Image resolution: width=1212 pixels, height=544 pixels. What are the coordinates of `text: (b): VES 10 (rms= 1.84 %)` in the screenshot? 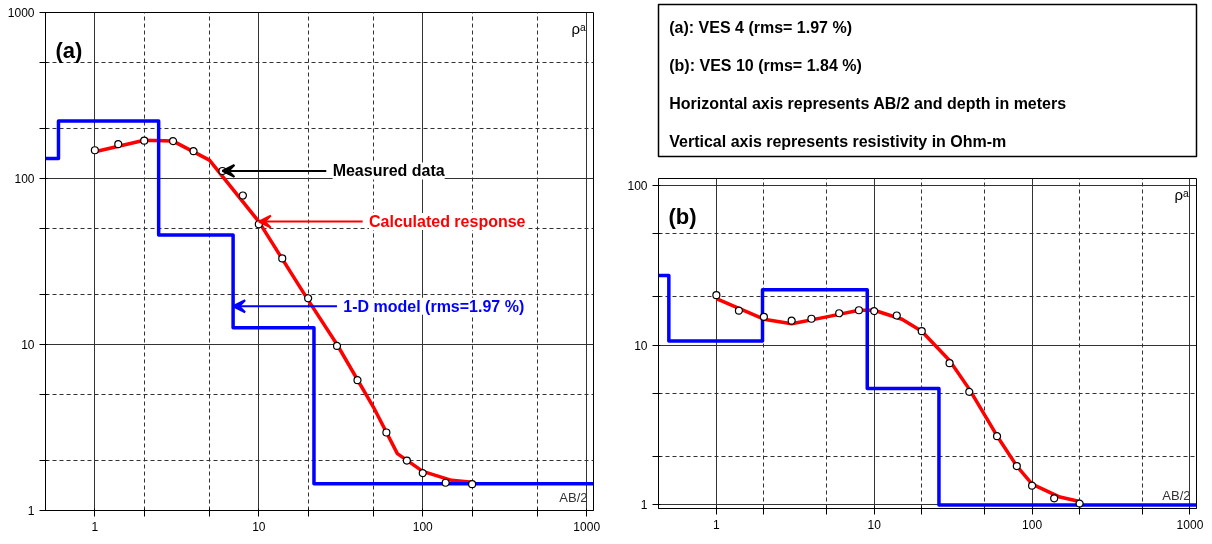 It's located at (765, 65).